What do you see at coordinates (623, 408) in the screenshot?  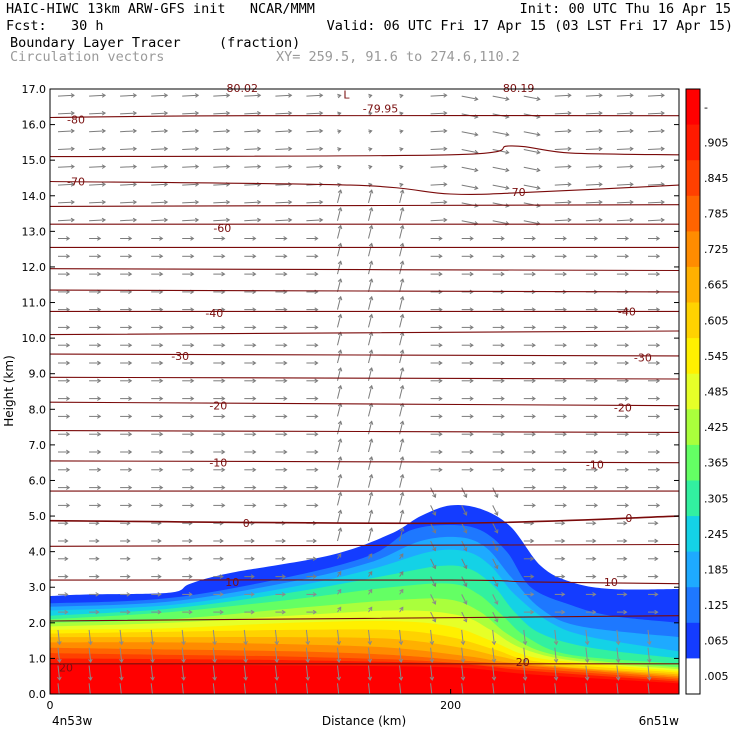 I see `isotherm-label-11: -20` at bounding box center [623, 408].